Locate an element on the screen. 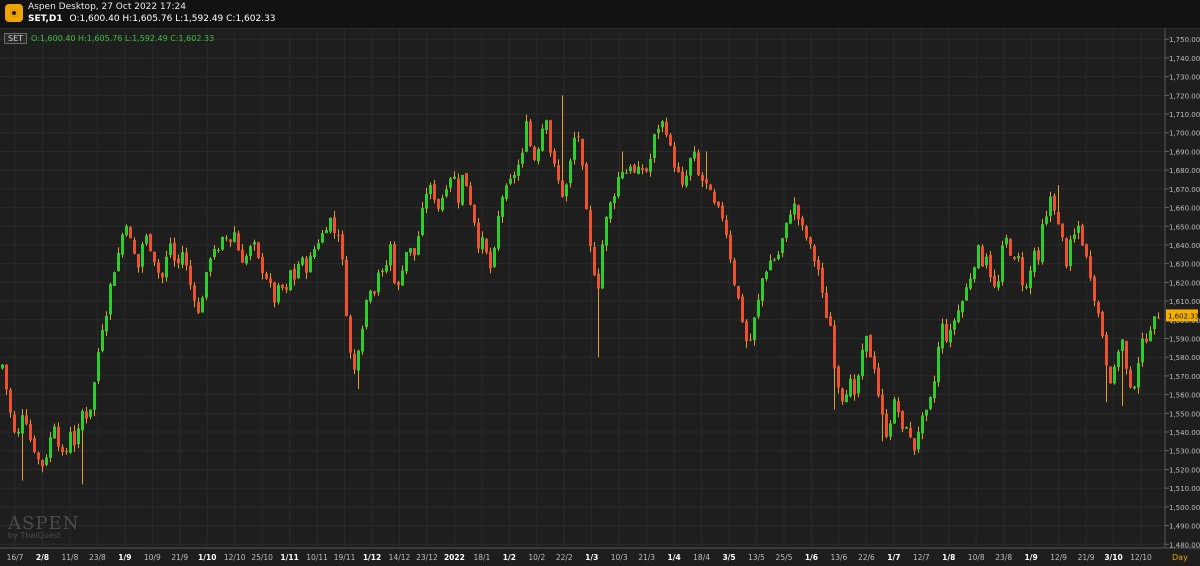  price-tick-label: 1,630.00 is located at coordinates (1184, 265).